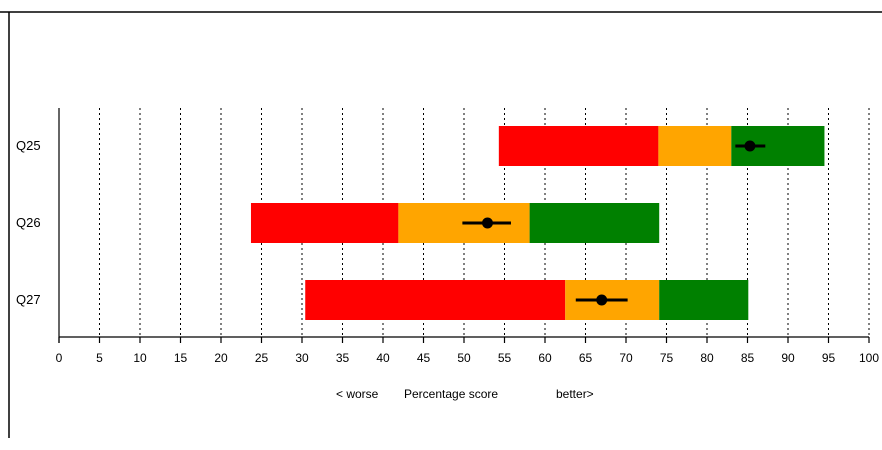 This screenshot has height=450, width=882. I want to click on x-tick-label-45: 45, so click(423, 358).